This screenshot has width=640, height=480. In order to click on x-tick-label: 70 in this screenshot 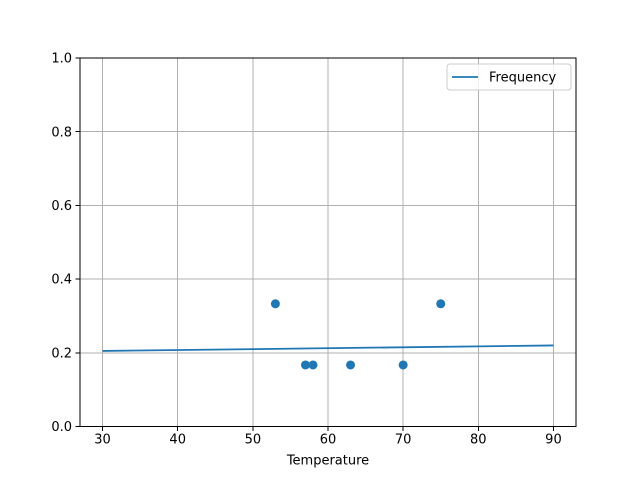, I will do `click(403, 440)`.